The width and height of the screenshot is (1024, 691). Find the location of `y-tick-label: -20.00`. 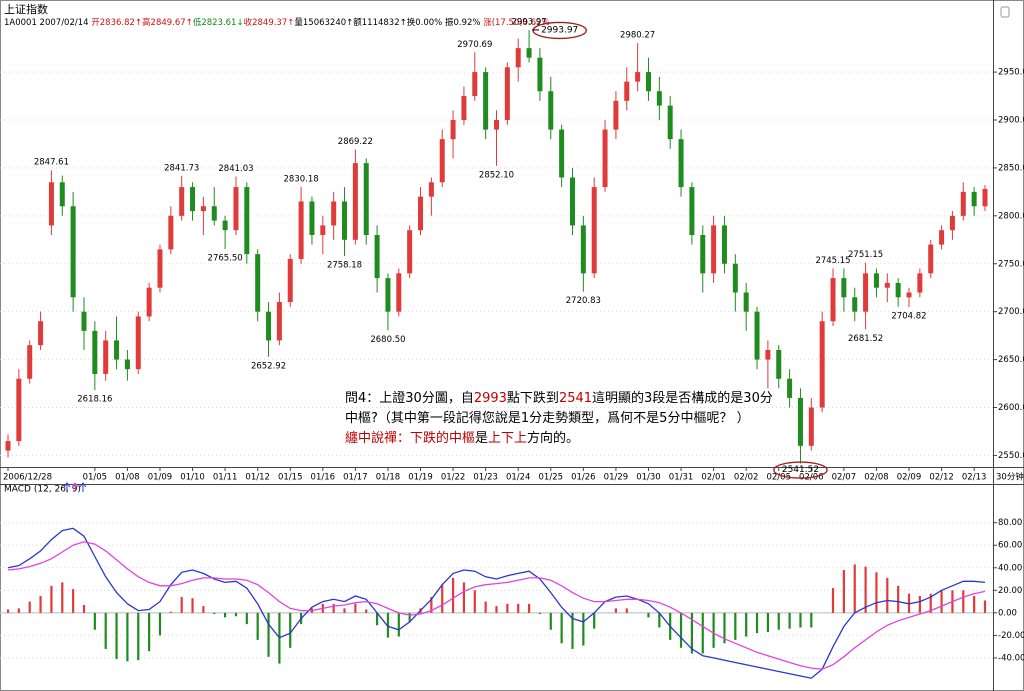

y-tick-label: -20.00 is located at coordinates (1011, 636).